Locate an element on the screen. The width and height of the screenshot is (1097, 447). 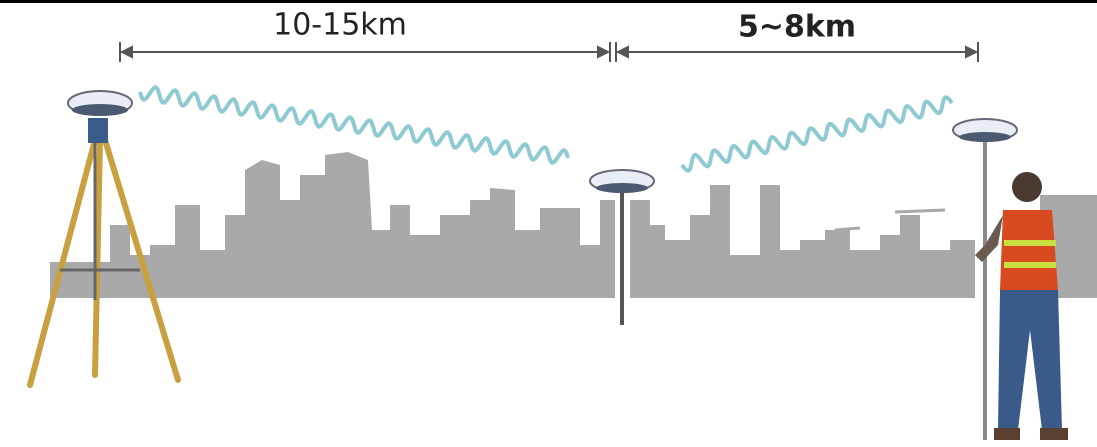
safety-vest is located at coordinates (1029, 250).